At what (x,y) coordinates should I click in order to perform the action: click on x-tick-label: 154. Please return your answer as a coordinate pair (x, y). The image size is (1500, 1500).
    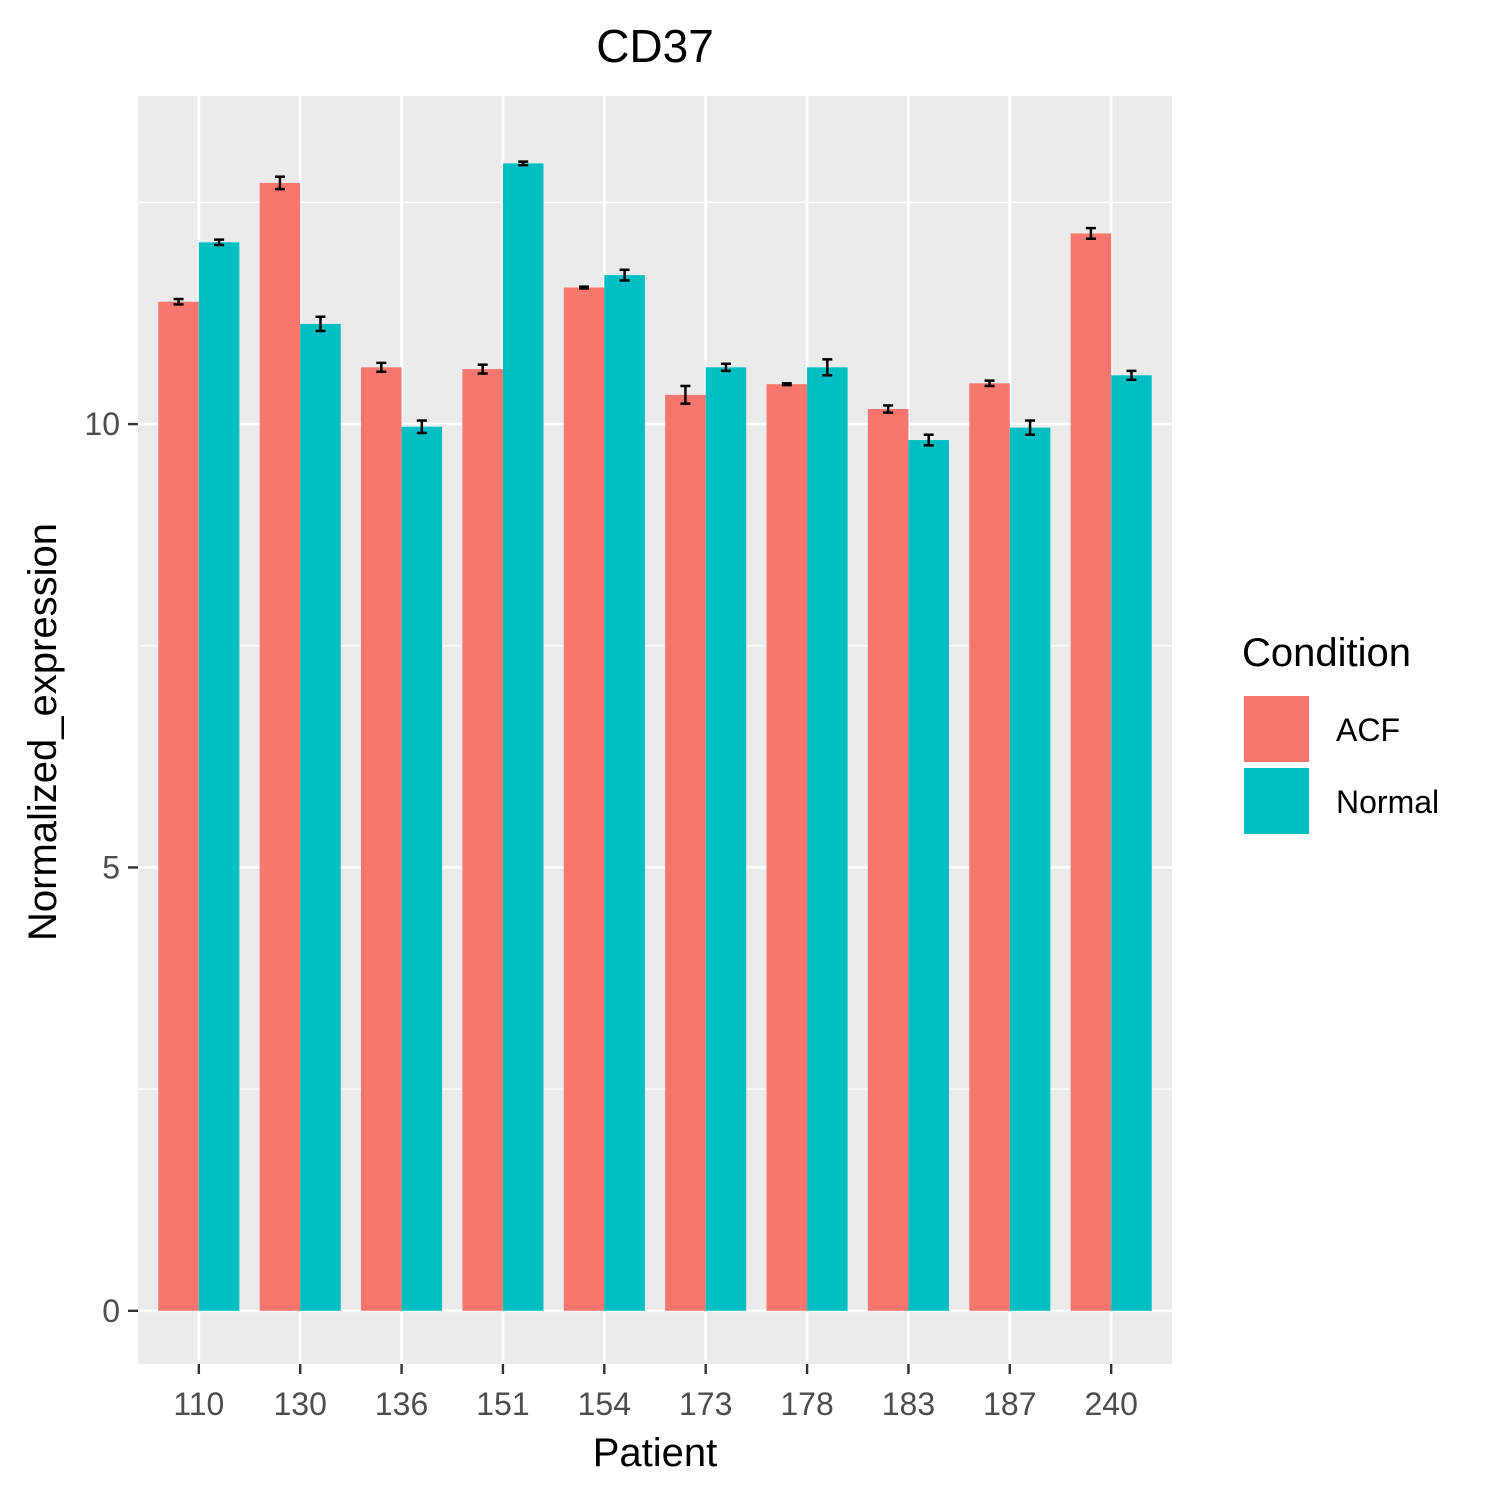
    Looking at the image, I should click on (604, 1404).